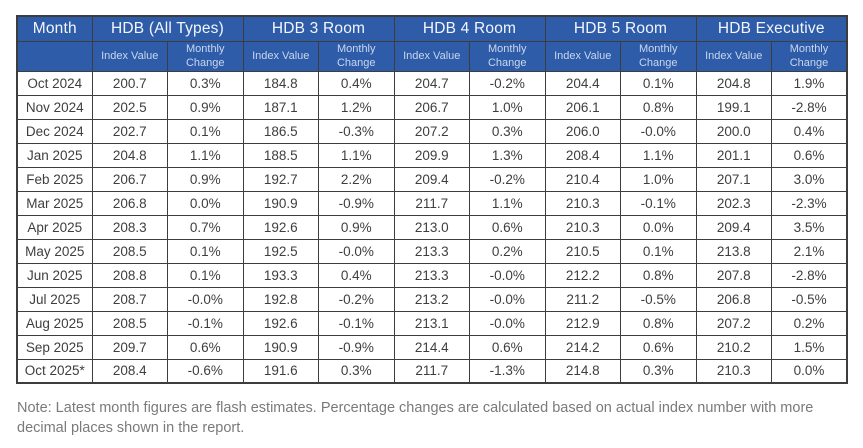  What do you see at coordinates (582, 323) in the screenshot?
I see `index-value-cell: 212.9` at bounding box center [582, 323].